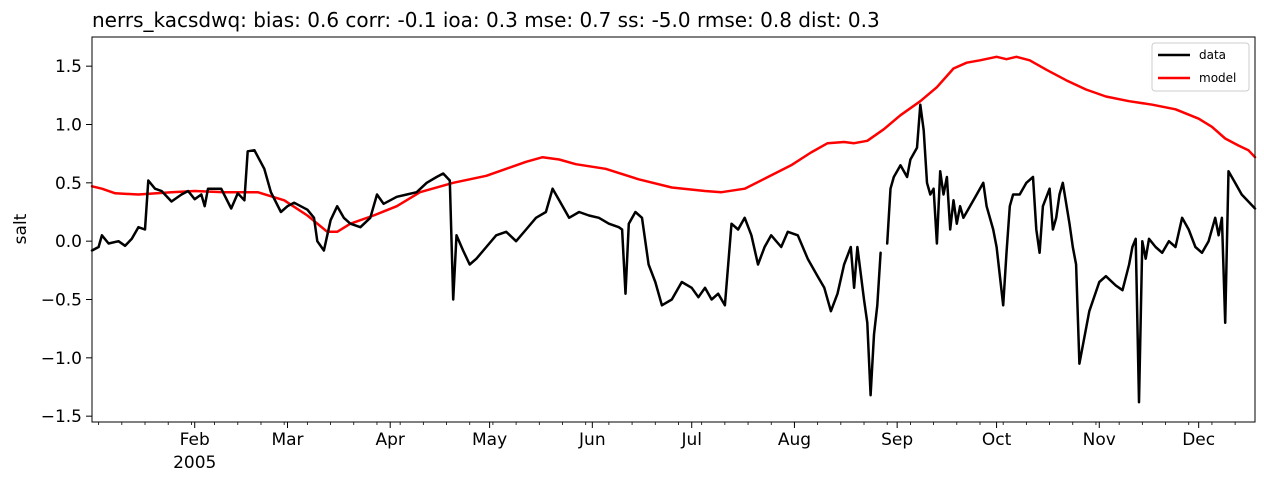 This screenshot has height=482, width=1264. What do you see at coordinates (1212, 55) in the screenshot?
I see `legend-label-data: data` at bounding box center [1212, 55].